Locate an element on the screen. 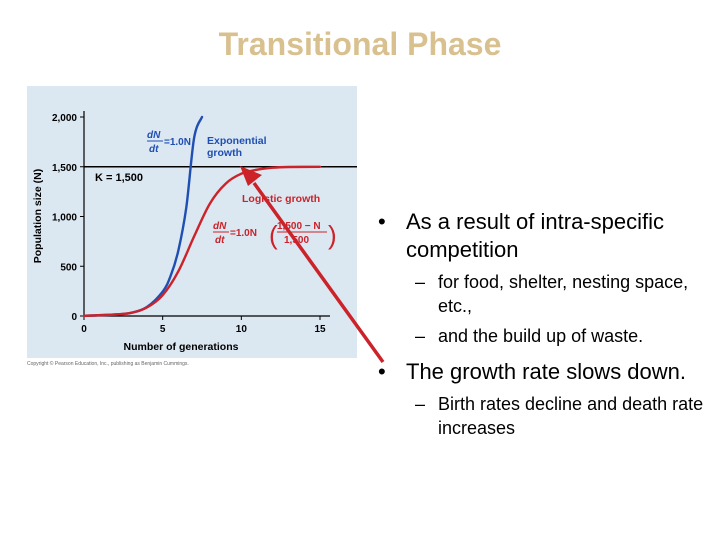  exp-series-name: Exponential growth is located at coordinates (237, 147).